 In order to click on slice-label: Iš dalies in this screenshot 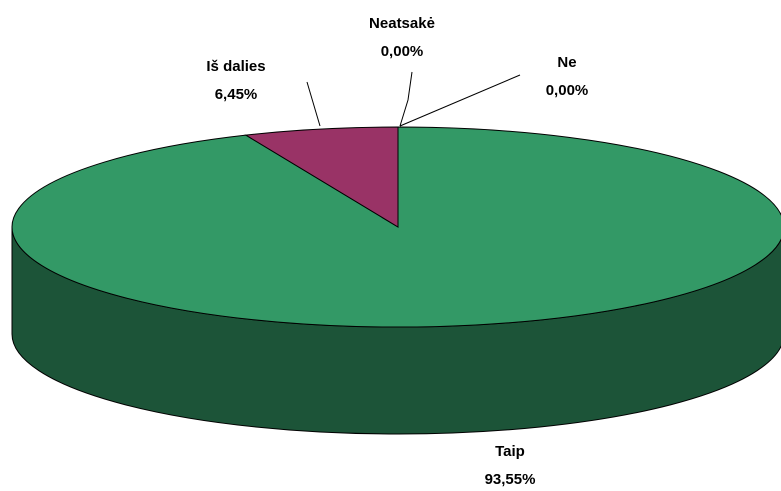, I will do `click(235, 66)`.